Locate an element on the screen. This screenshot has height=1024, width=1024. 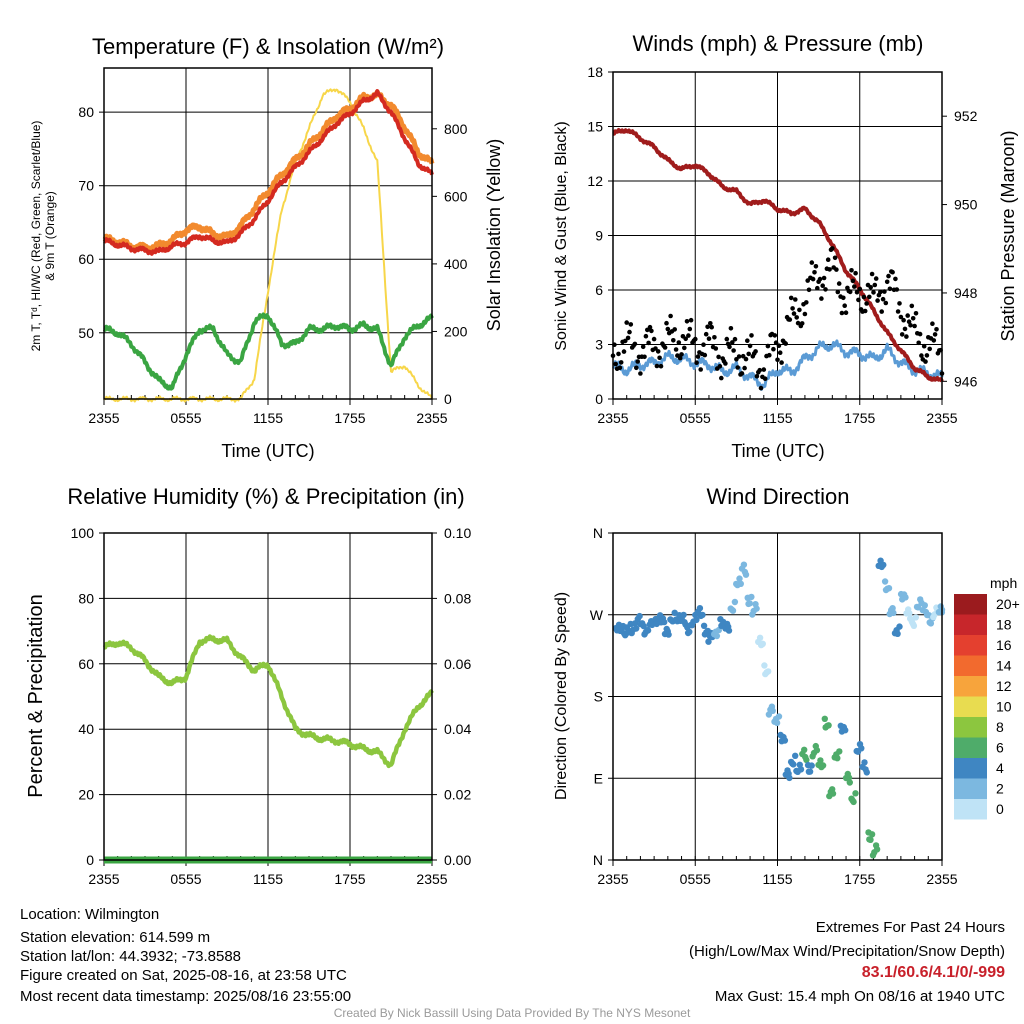
y-right-tick-label: 200 is located at coordinates (456, 331).